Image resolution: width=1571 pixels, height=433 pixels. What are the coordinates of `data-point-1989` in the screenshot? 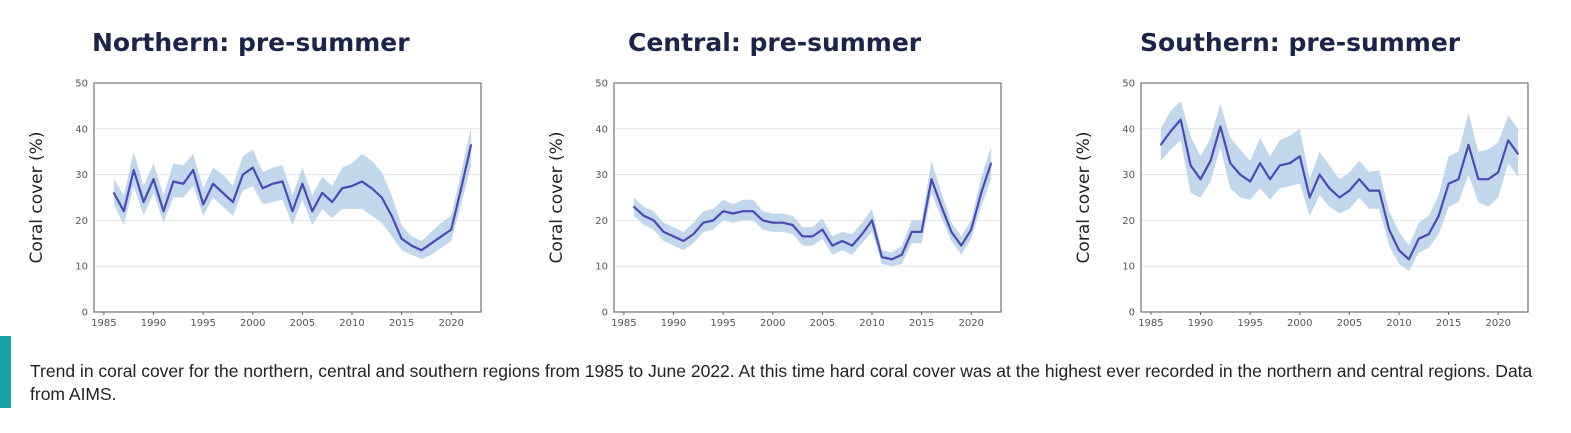 It's located at (1190, 165).